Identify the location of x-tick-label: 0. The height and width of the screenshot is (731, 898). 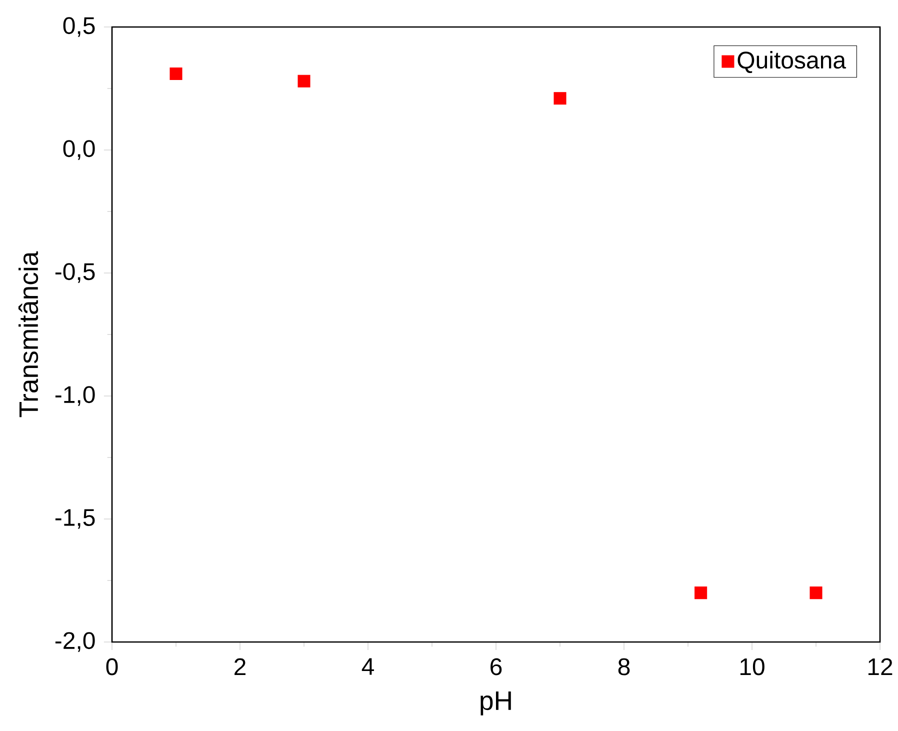
(112, 667).